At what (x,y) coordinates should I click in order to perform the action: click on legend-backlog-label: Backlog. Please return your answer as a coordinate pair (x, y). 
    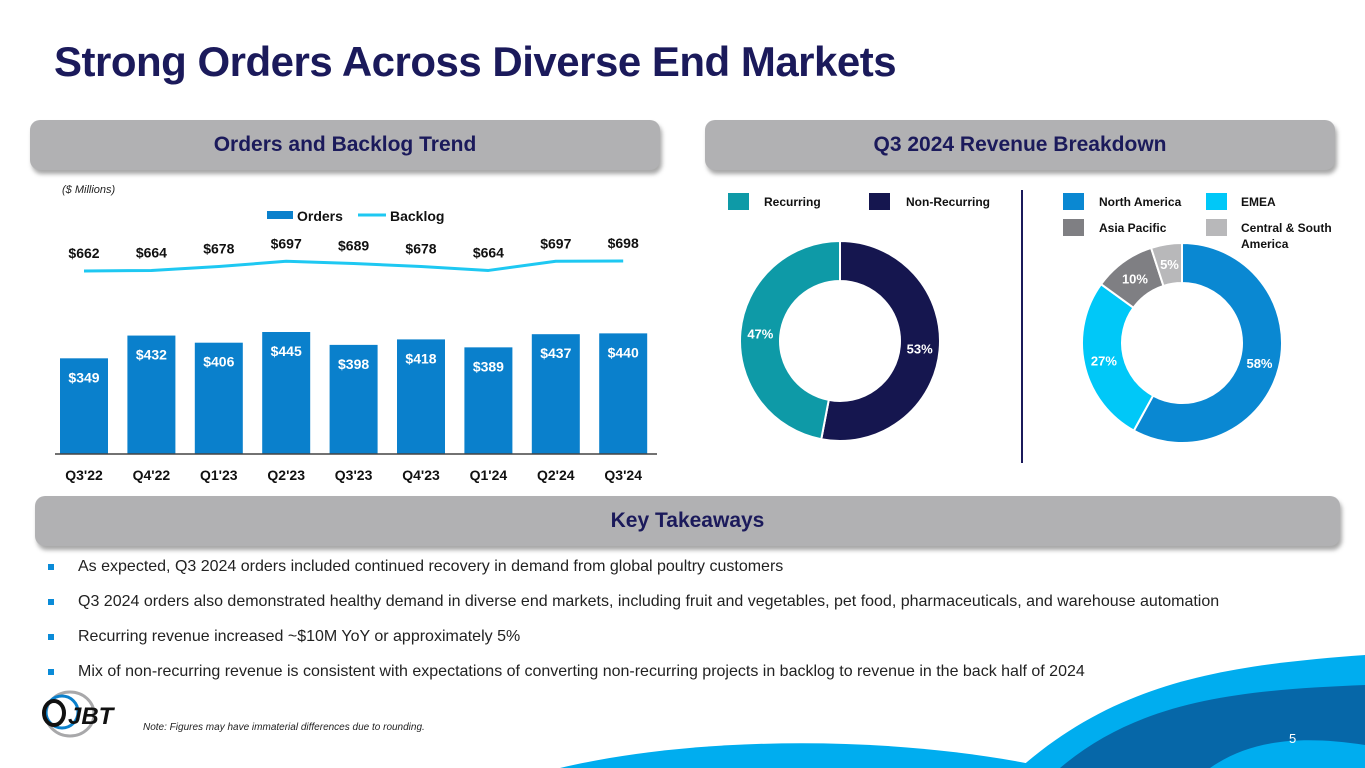
    Looking at the image, I should click on (417, 216).